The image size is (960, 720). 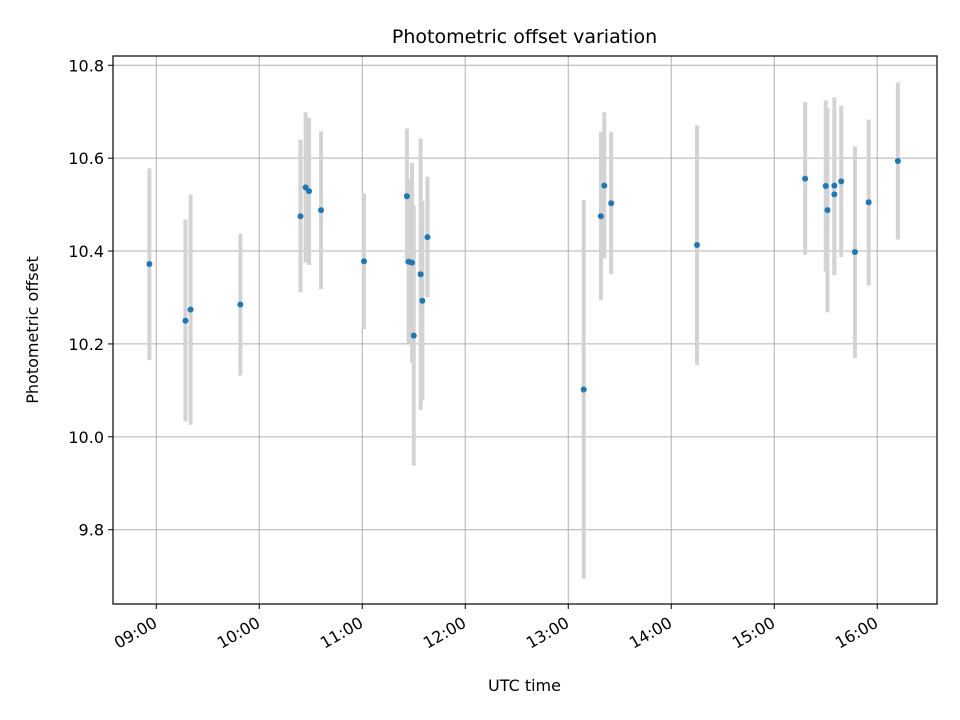 What do you see at coordinates (524, 685) in the screenshot?
I see `x-axis-label: UTC time` at bounding box center [524, 685].